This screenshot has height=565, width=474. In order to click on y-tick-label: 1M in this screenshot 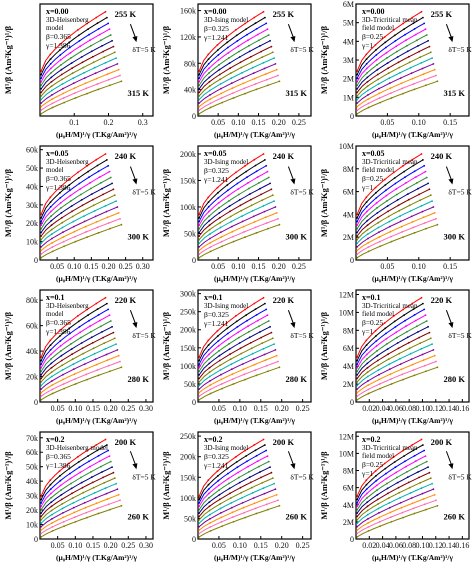, I will do `click(348, 97)`.